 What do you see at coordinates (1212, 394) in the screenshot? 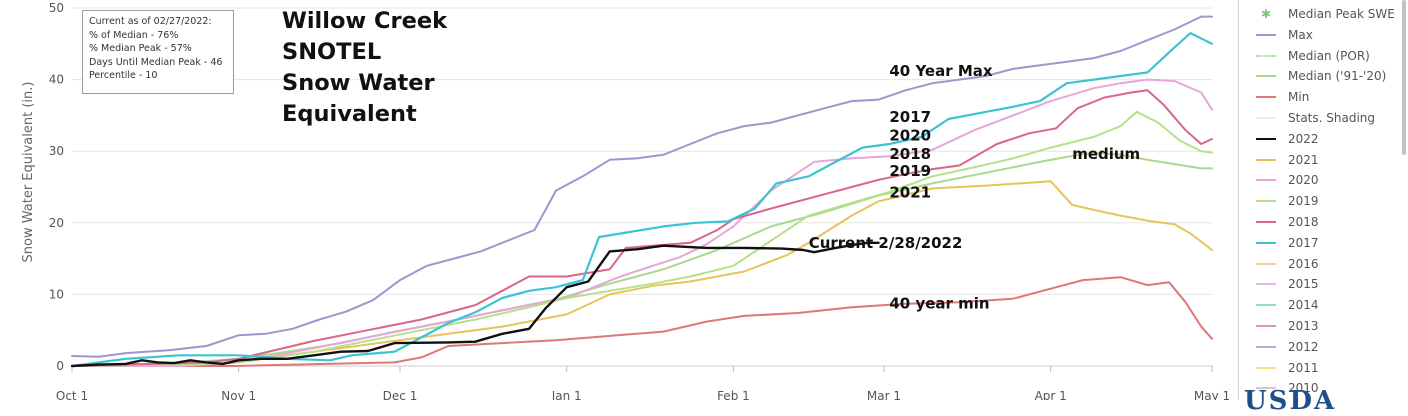
I see `x-tick-label: May 1` at bounding box center [1212, 394].